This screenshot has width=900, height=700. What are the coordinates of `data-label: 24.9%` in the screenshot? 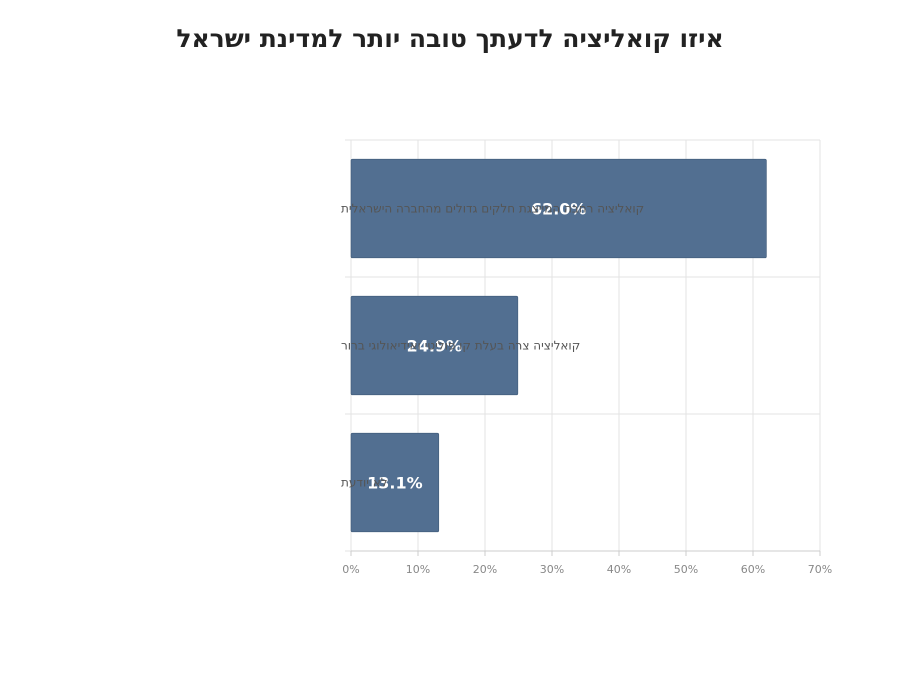 It's located at (435, 346).